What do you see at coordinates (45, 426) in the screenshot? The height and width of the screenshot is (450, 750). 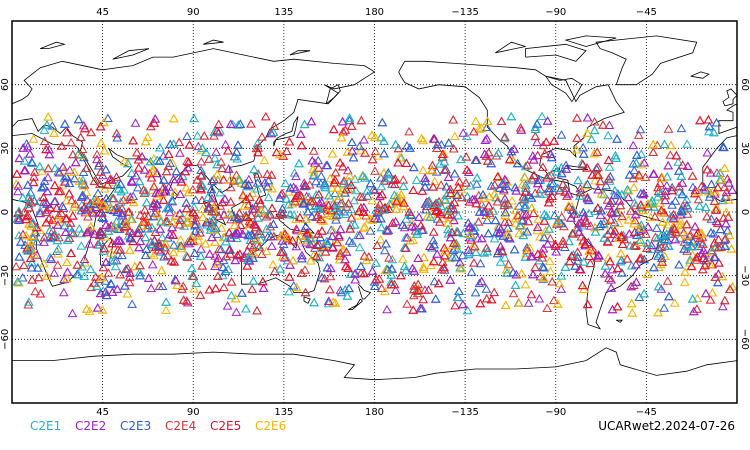 I see `legend-item: C2E1` at bounding box center [45, 426].